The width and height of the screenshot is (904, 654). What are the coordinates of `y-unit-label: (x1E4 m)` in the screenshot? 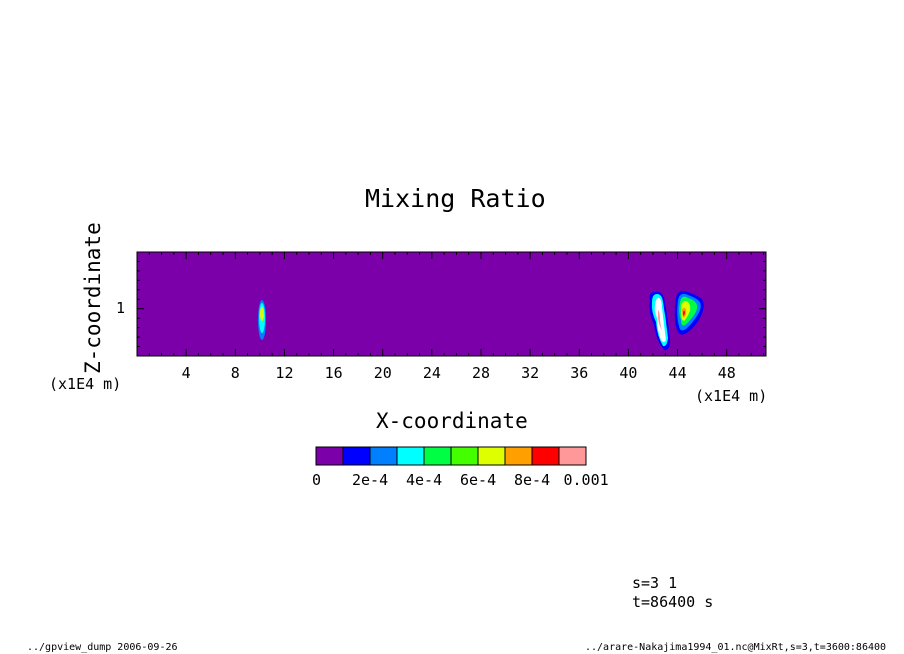 It's located at (85, 384).